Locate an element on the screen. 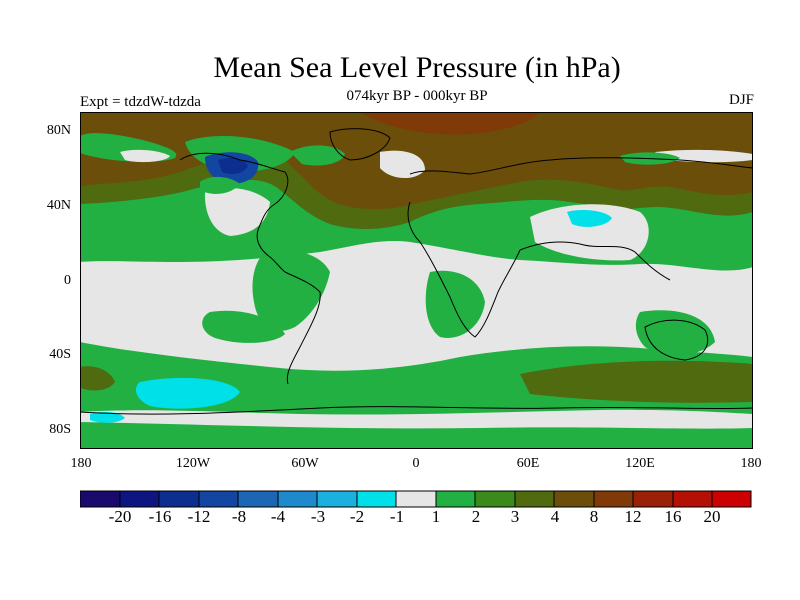 Image resolution: width=800 pixels, height=600 pixels. colorbar-label: 8 is located at coordinates (594, 516).